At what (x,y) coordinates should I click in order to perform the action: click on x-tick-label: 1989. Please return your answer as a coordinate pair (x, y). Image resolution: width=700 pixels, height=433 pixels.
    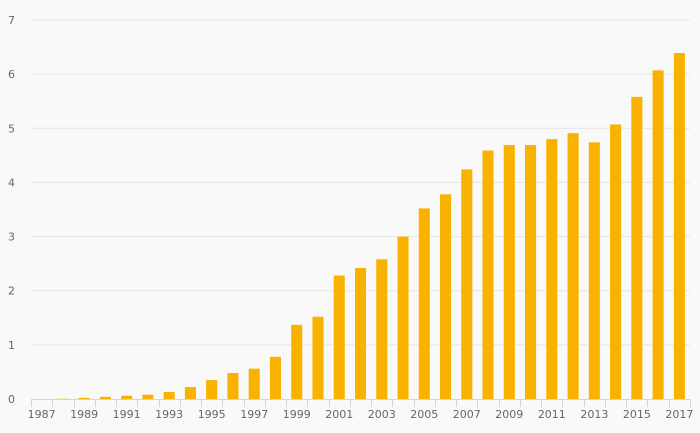
    Looking at the image, I should click on (84, 414).